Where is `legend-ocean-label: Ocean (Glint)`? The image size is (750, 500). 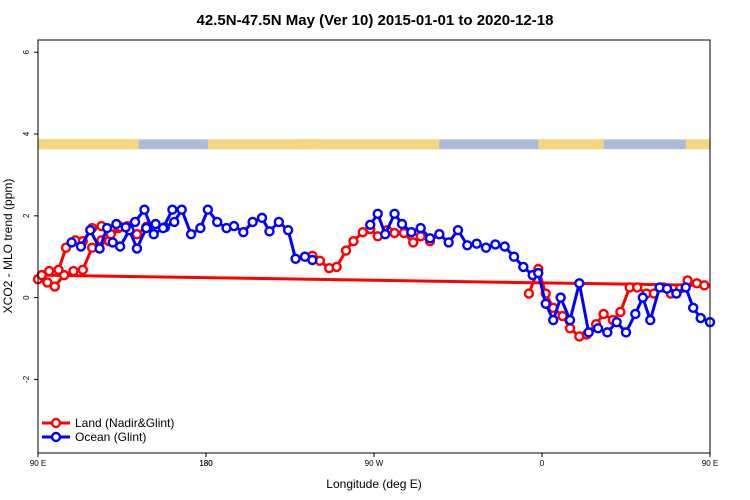
legend-ocean-label: Ocean (Glint) is located at coordinates (110, 437).